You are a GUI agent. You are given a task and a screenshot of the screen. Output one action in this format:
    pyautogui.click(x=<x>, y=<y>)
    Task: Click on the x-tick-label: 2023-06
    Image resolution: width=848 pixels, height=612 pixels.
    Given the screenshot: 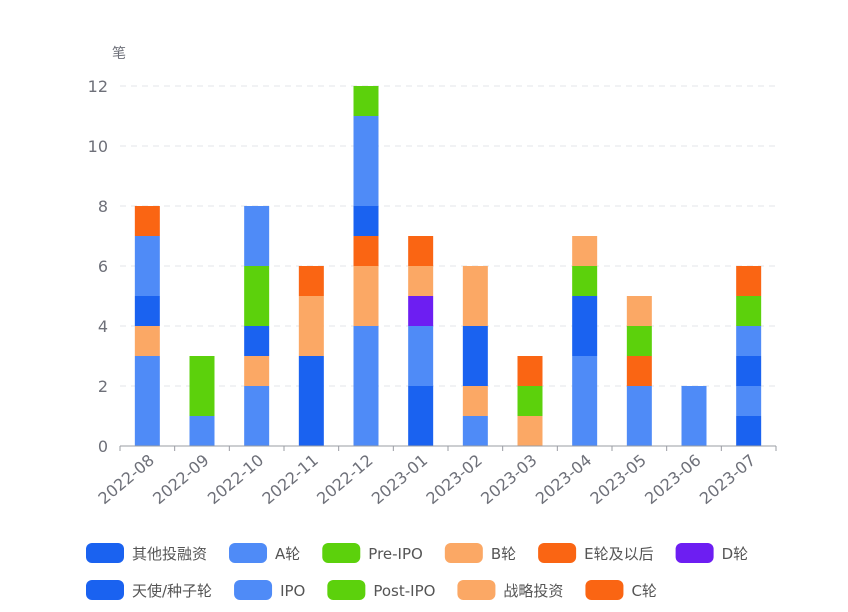 What is the action you would take?
    pyautogui.click(x=672, y=480)
    